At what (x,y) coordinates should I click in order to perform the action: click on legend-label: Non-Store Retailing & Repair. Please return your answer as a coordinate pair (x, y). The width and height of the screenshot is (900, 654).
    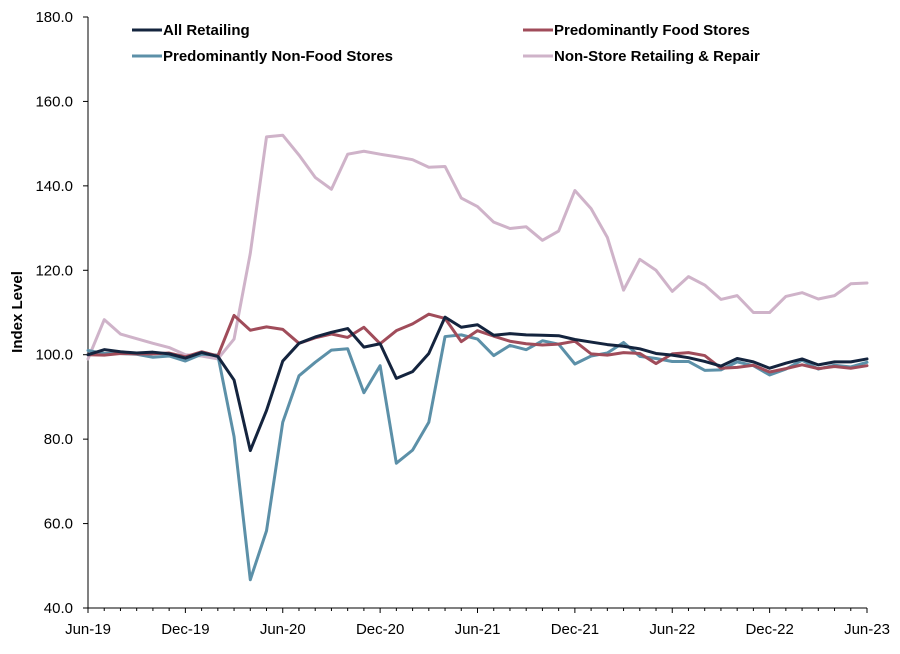
    Looking at the image, I should click on (657, 56).